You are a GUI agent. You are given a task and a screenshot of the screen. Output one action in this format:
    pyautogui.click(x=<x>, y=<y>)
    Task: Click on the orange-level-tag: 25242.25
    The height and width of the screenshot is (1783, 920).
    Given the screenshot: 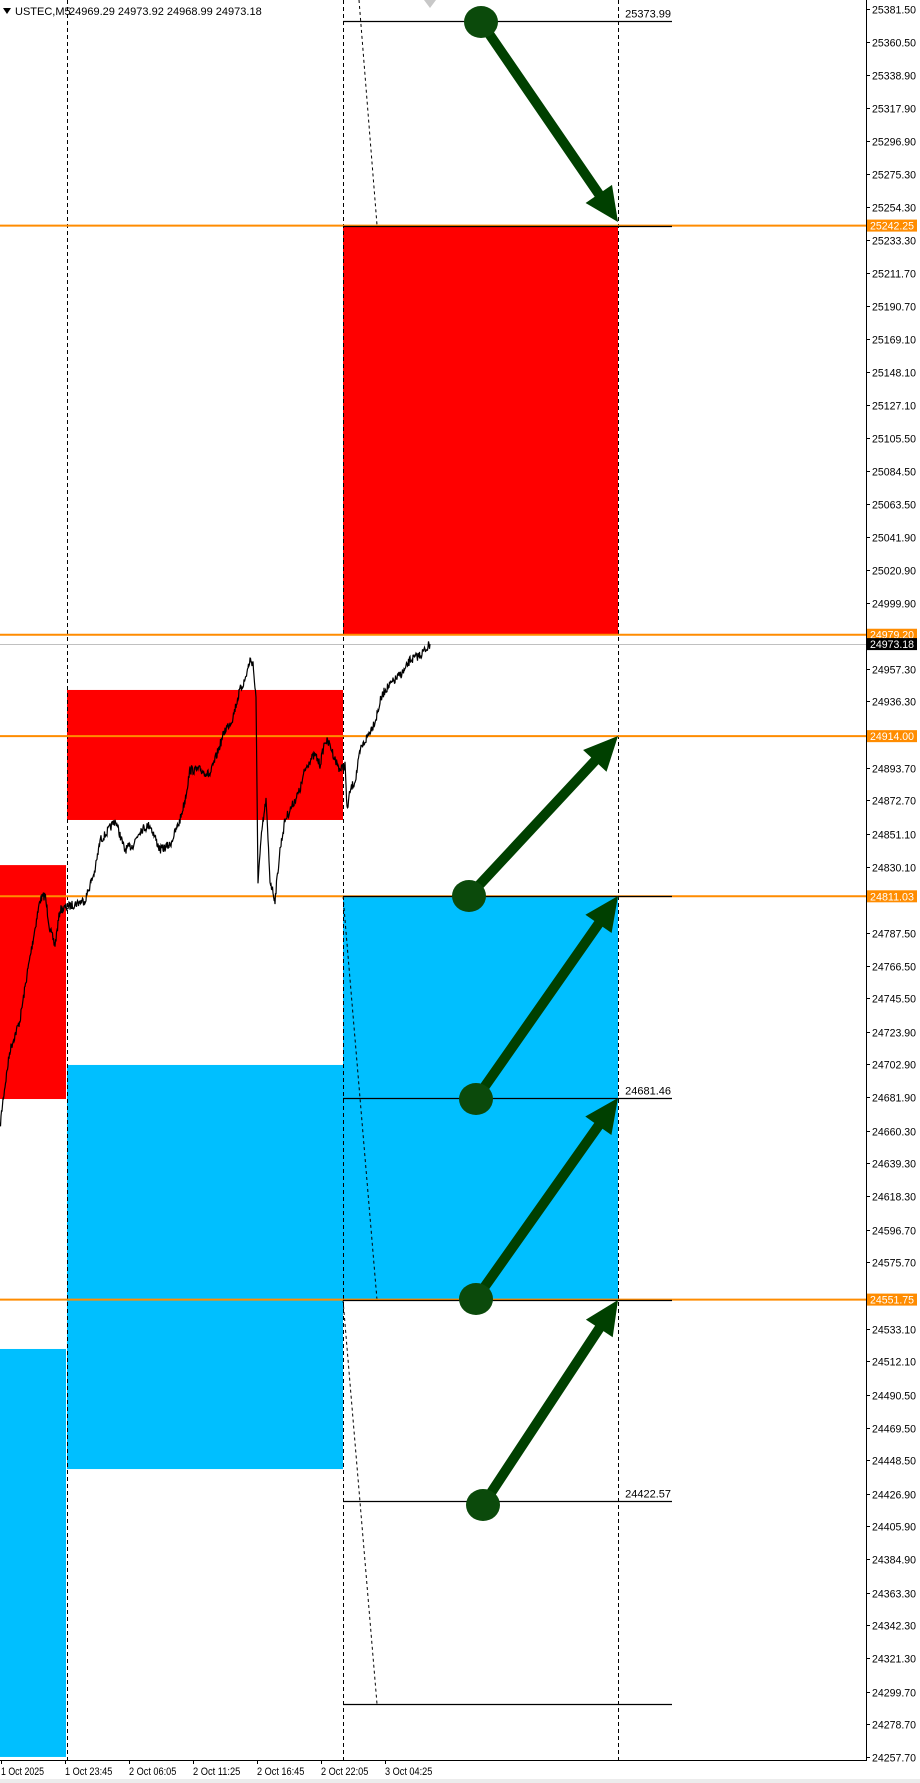 What is the action you would take?
    pyautogui.click(x=892, y=227)
    